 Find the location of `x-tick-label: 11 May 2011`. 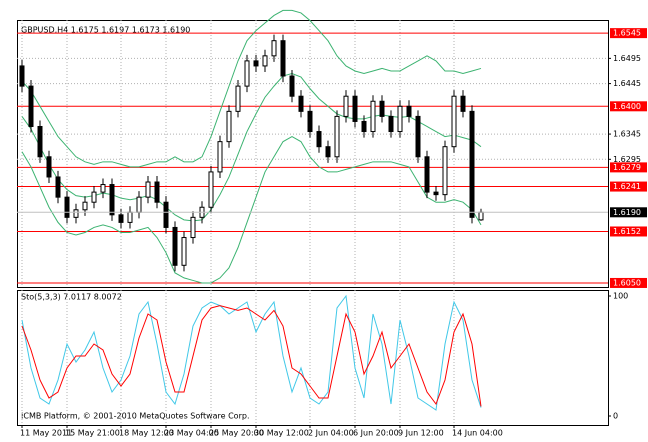

x-tick-label: 11 May 2011 is located at coordinates (46, 433).